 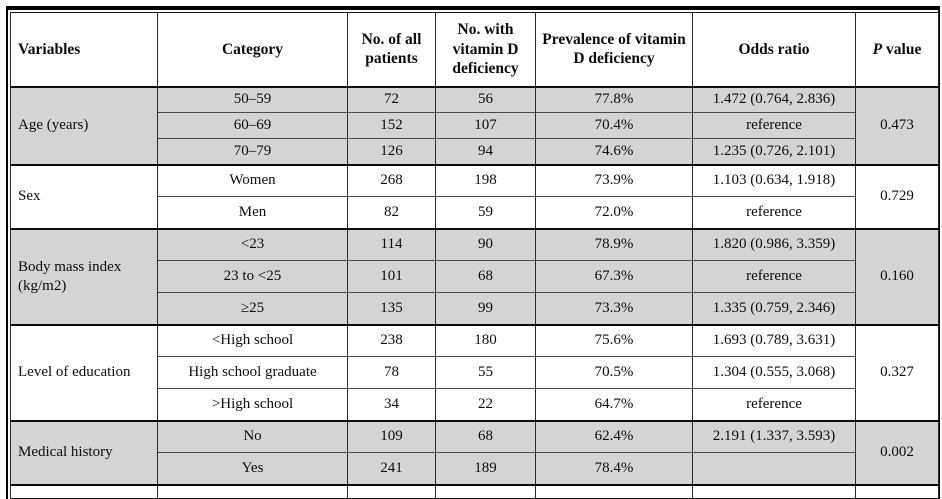 I want to click on p-value-cell-medical-history: 0.002, so click(x=897, y=452).